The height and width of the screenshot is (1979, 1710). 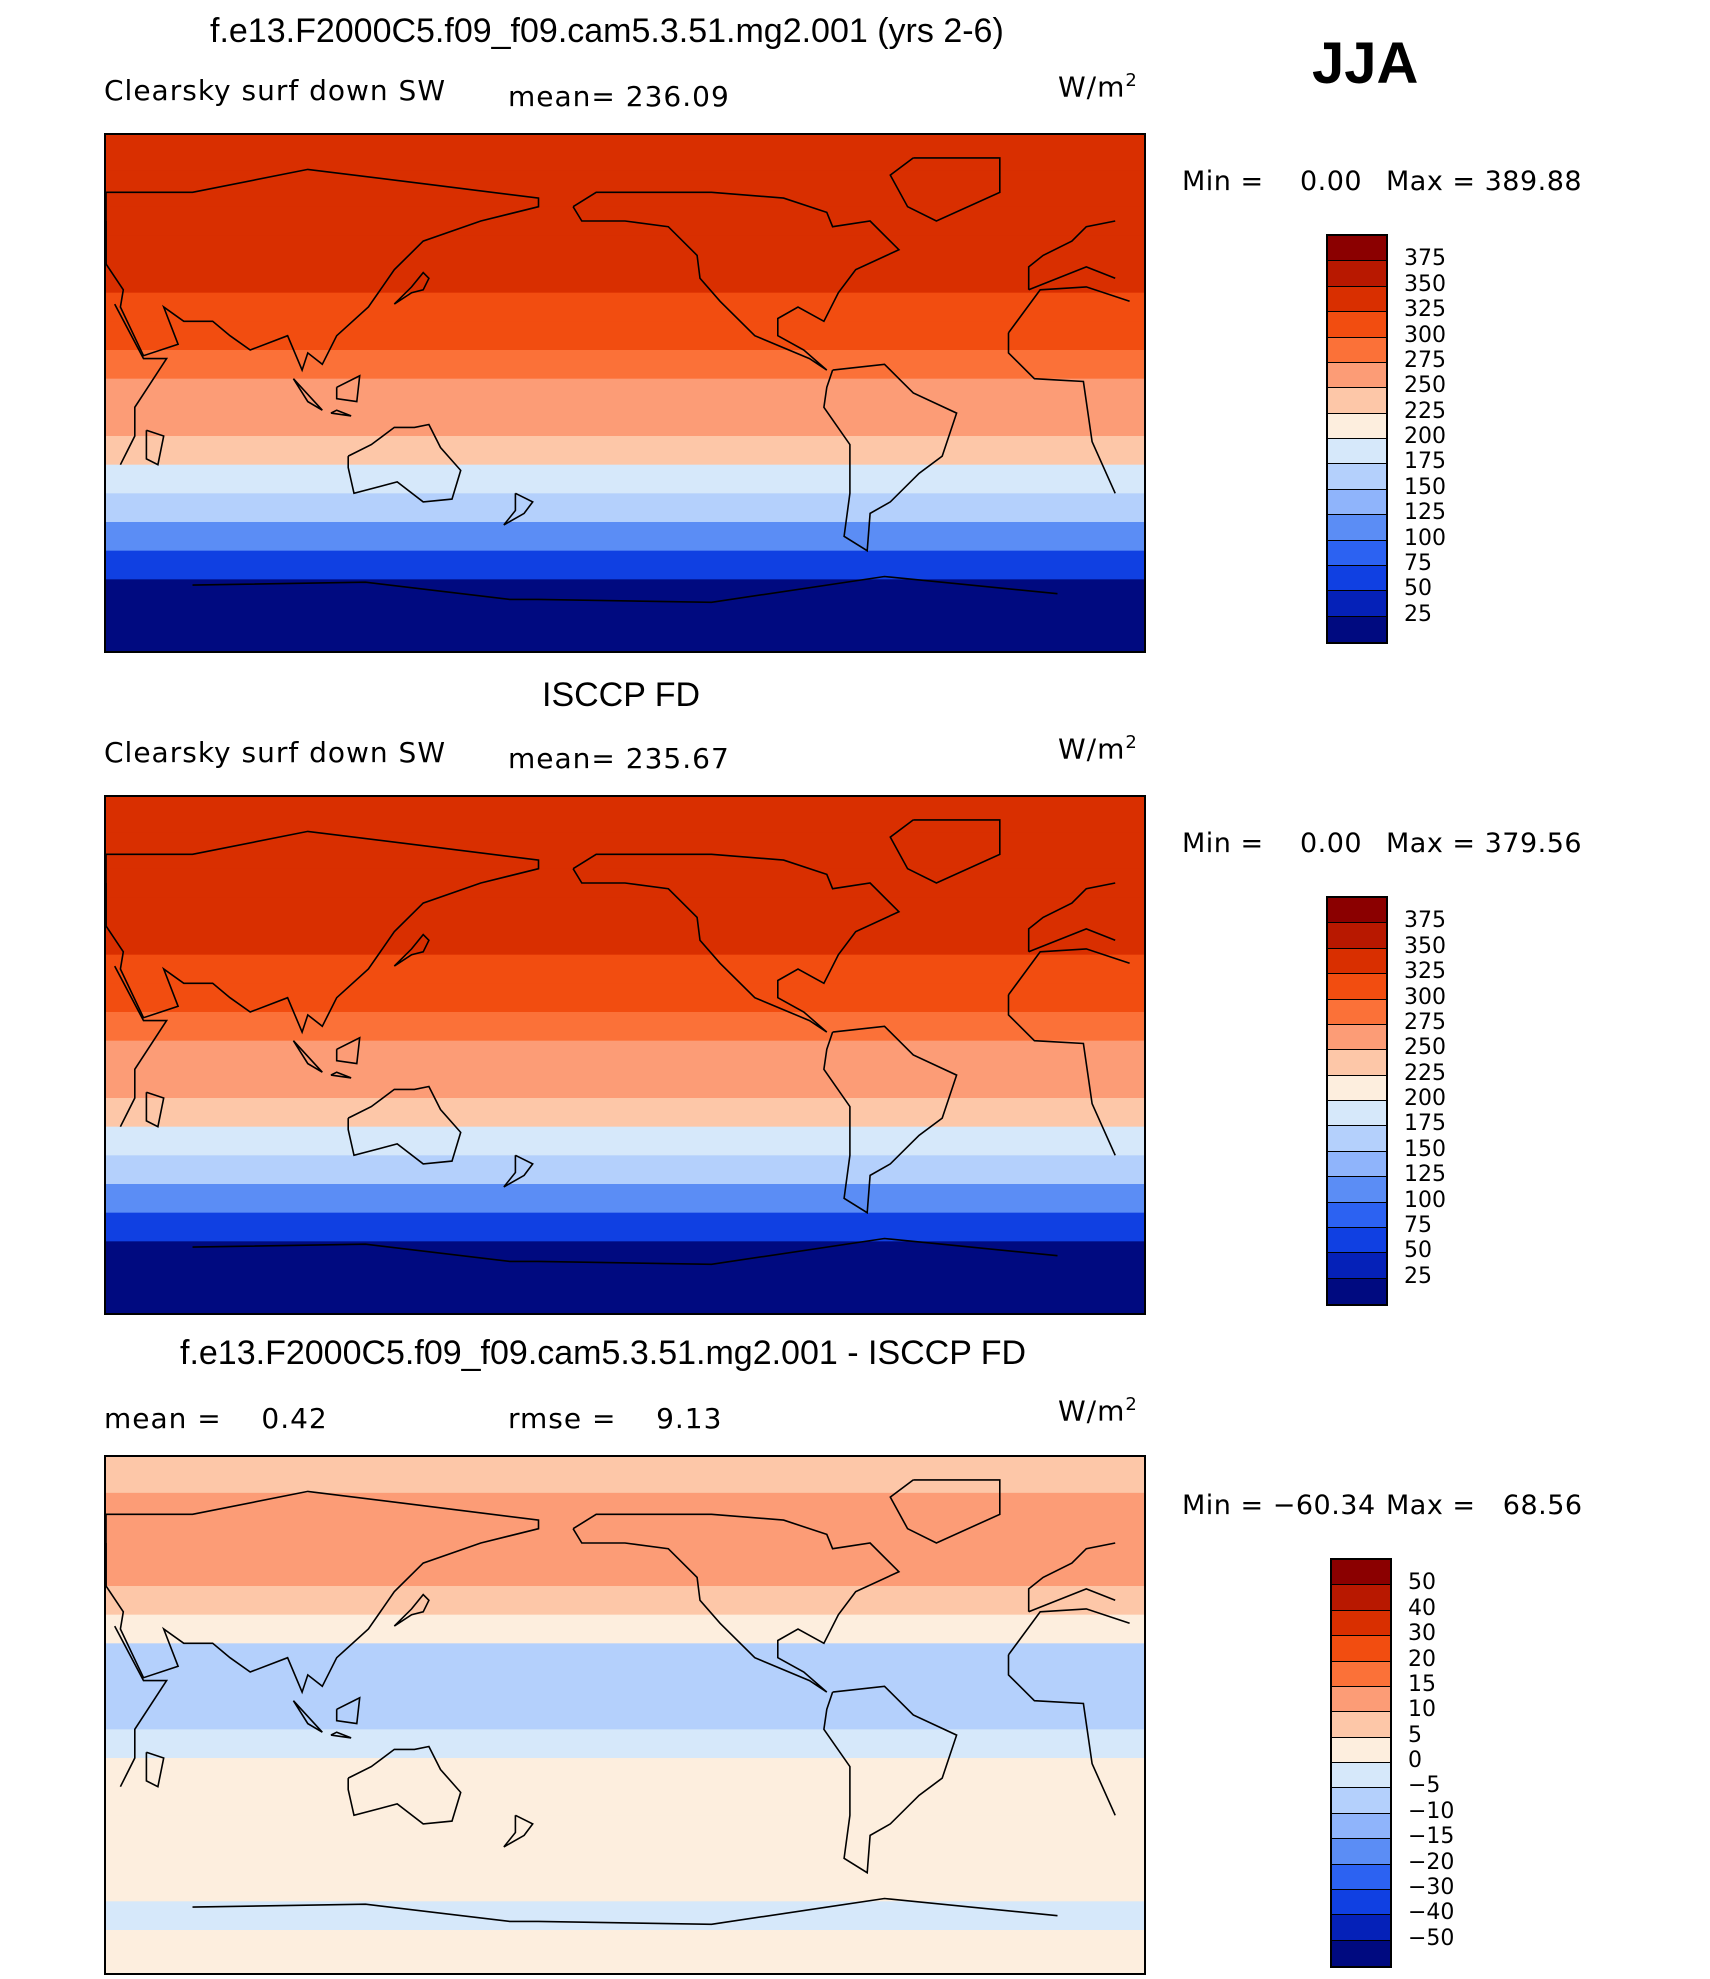 I want to click on colorbar-tick-label: 50, so click(x=1422, y=1583).